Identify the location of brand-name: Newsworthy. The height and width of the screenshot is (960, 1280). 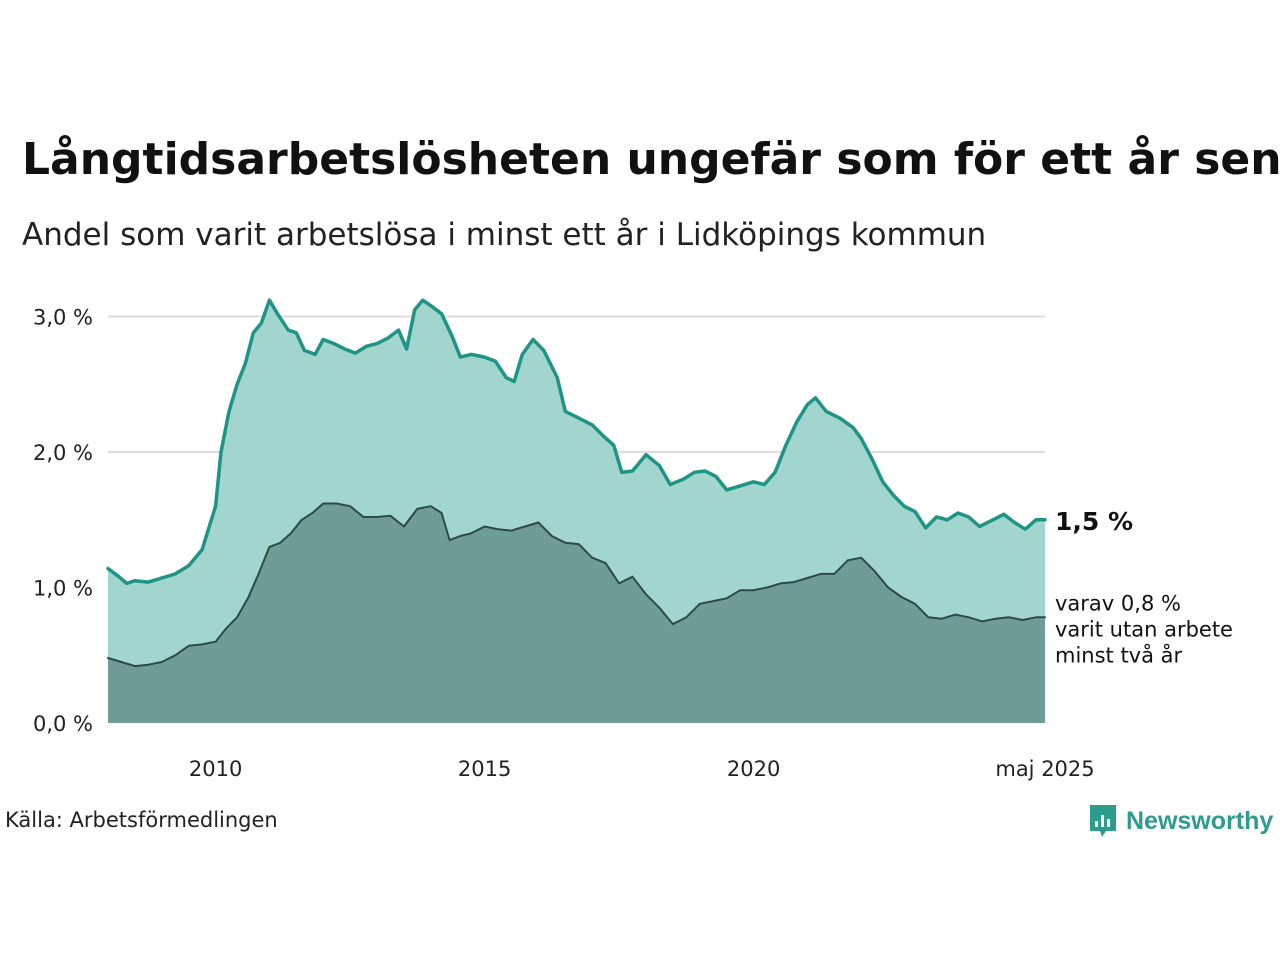
(1200, 820).